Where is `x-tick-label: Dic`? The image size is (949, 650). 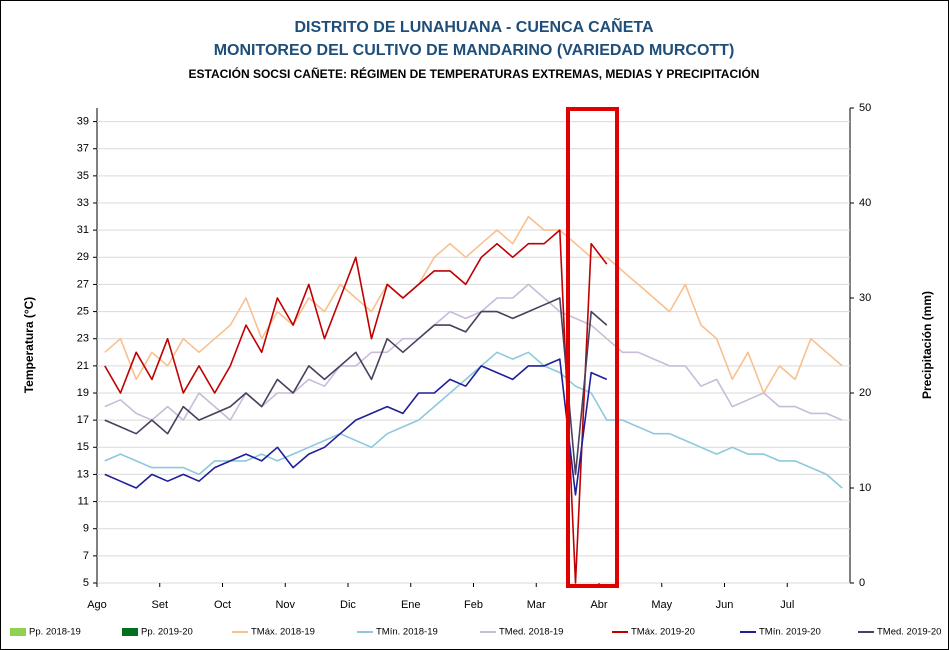 x-tick-label: Dic is located at coordinates (348, 605).